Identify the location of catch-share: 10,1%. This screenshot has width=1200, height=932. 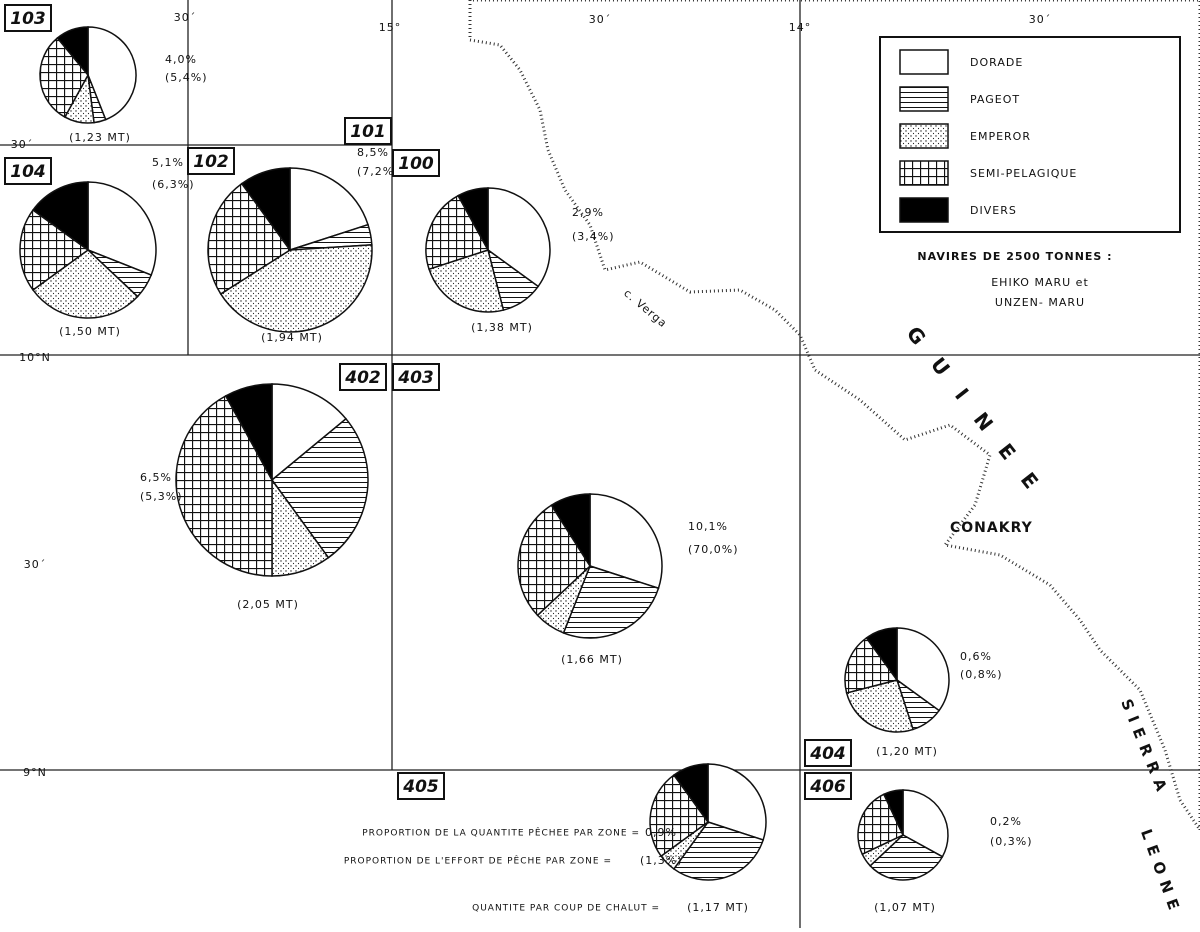
(708, 526).